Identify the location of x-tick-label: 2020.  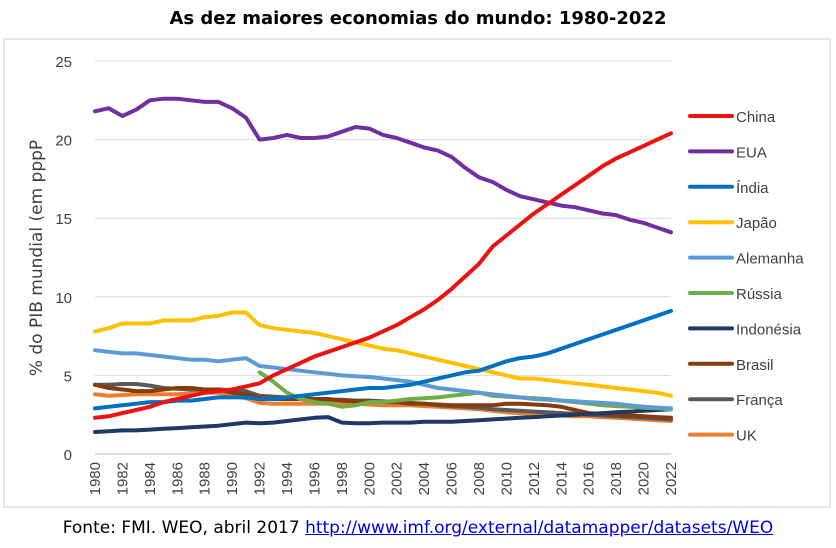
(644, 478).